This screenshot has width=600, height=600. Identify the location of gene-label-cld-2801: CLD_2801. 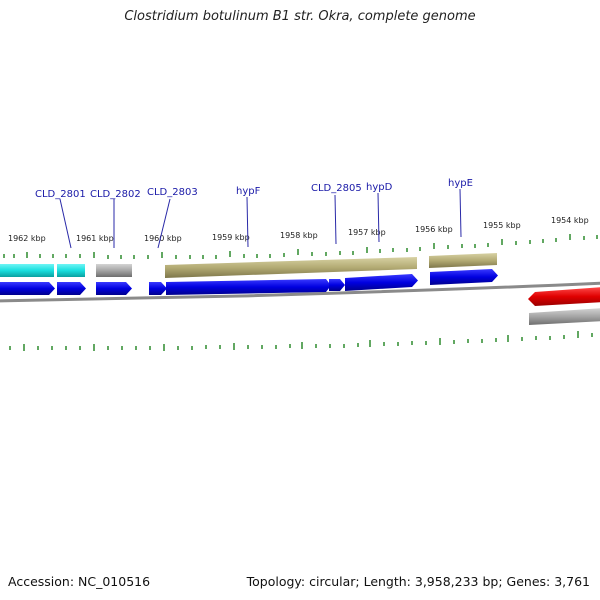
(60, 194).